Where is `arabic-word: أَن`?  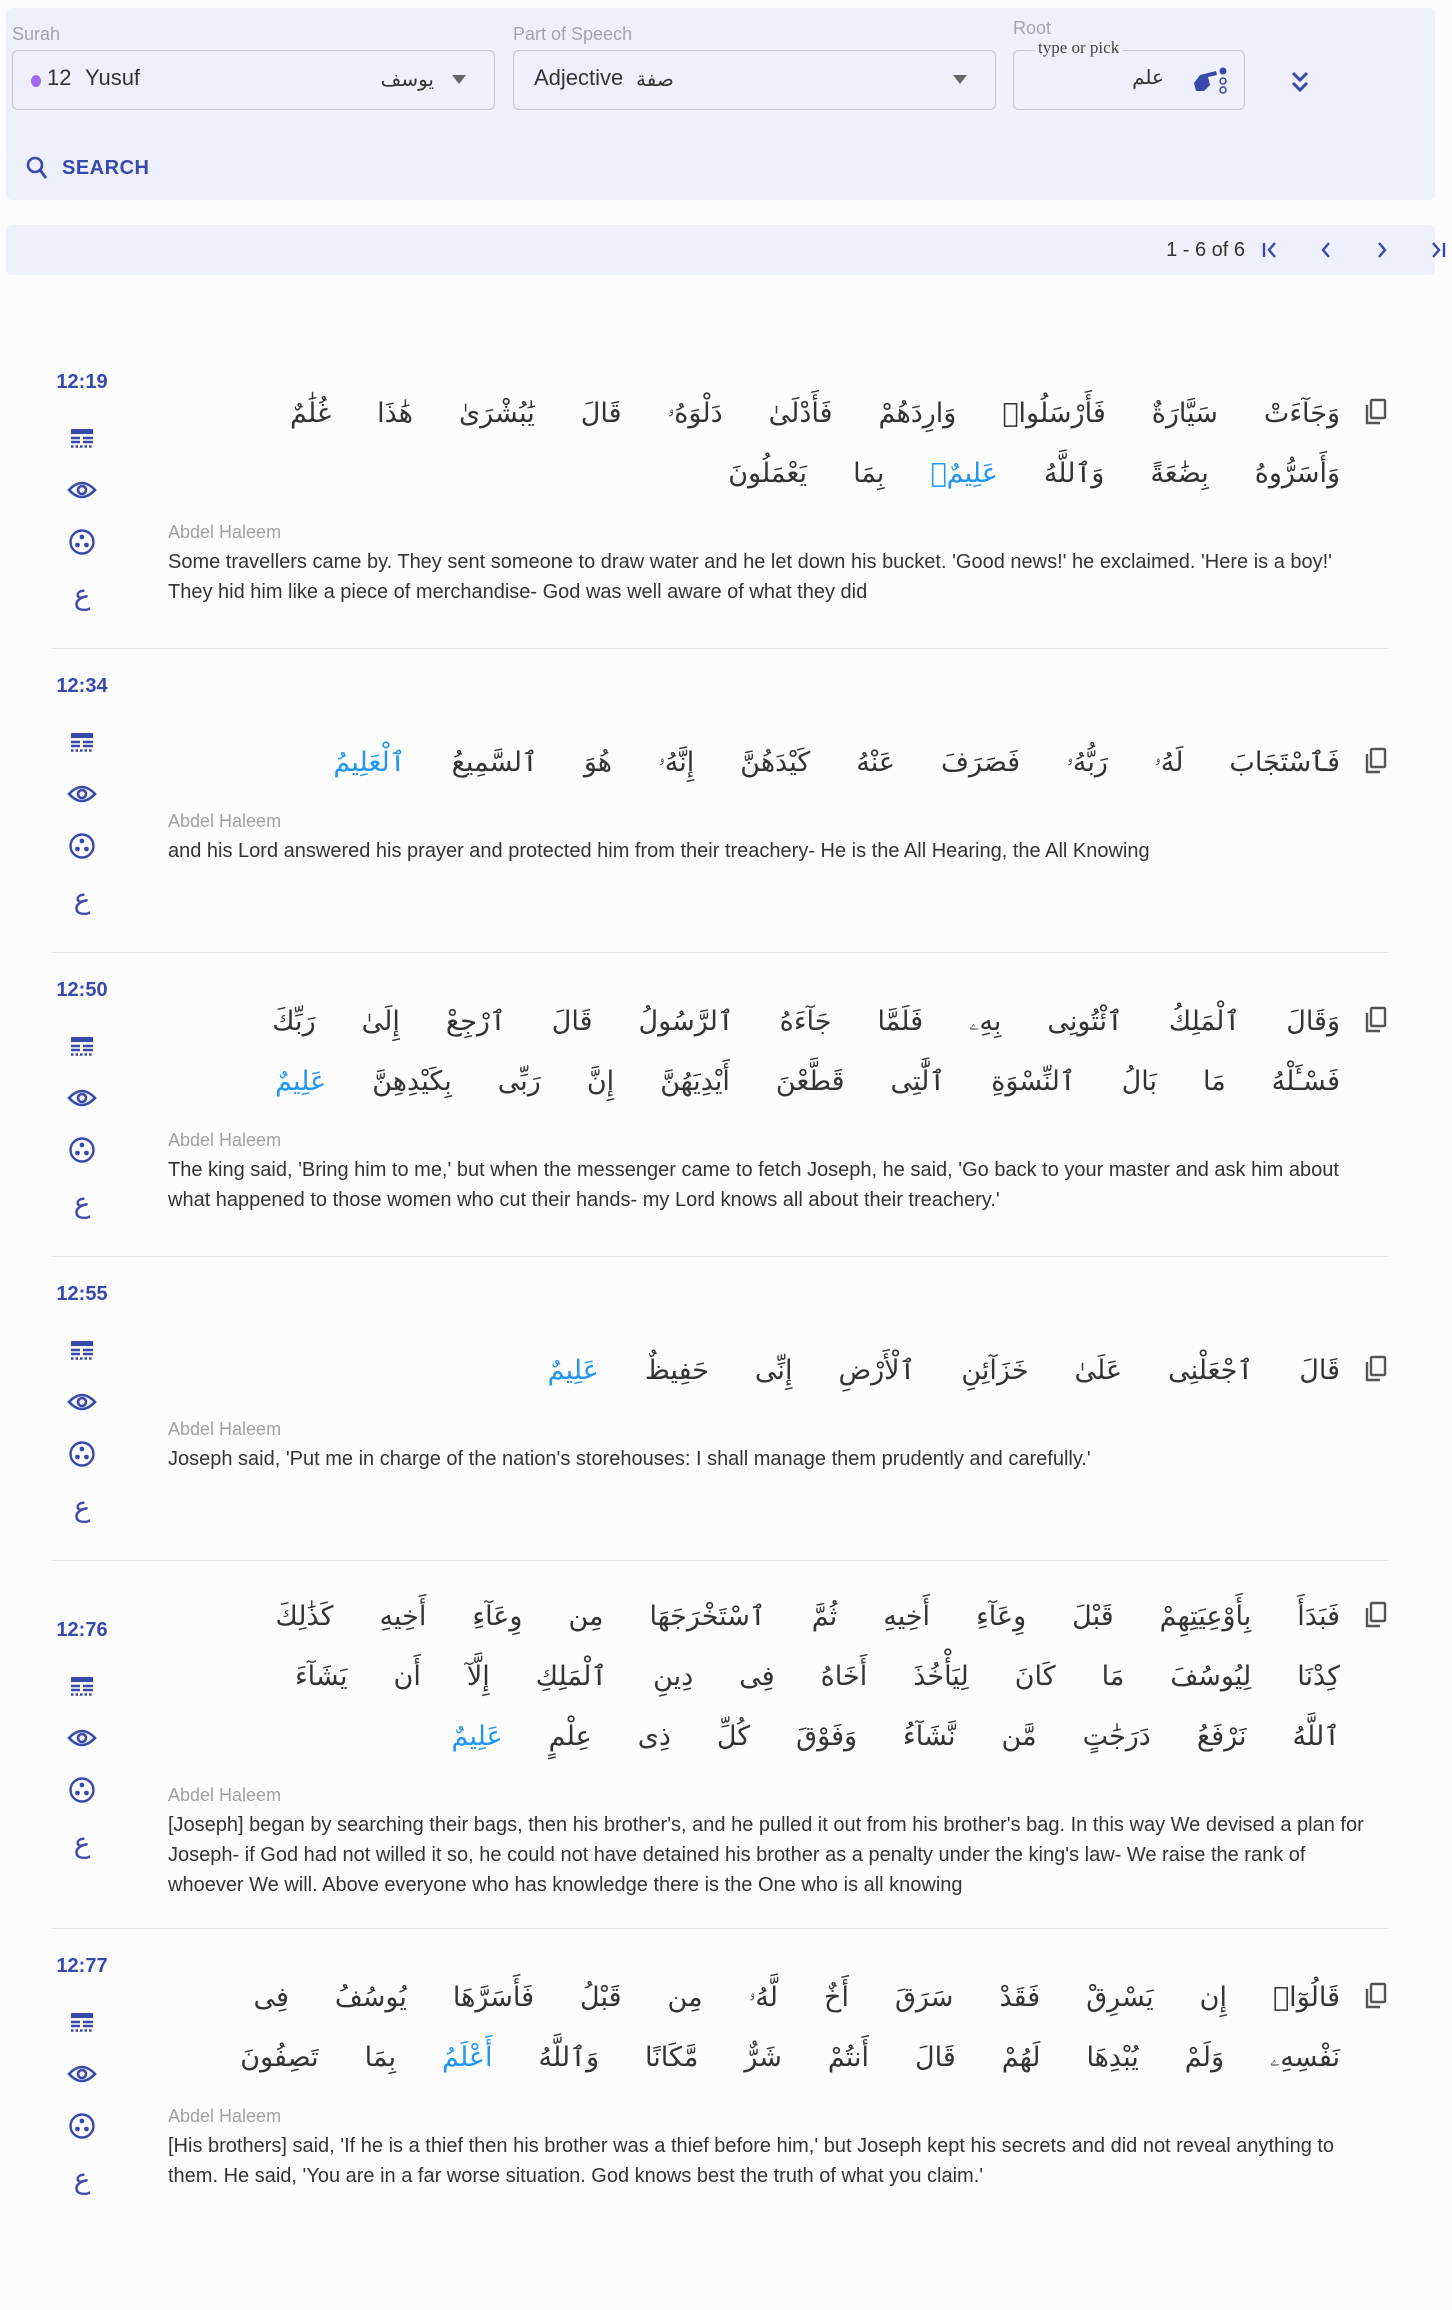
arabic-word: أَن is located at coordinates (407, 1676).